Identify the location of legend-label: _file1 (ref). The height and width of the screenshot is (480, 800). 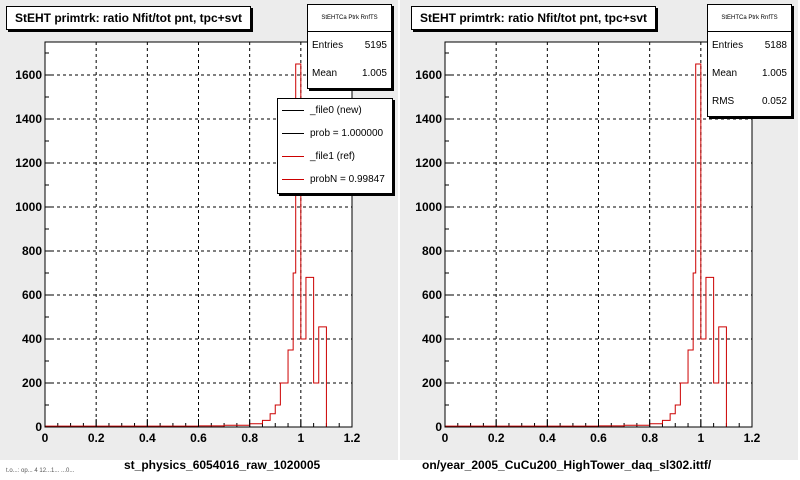
(333, 156).